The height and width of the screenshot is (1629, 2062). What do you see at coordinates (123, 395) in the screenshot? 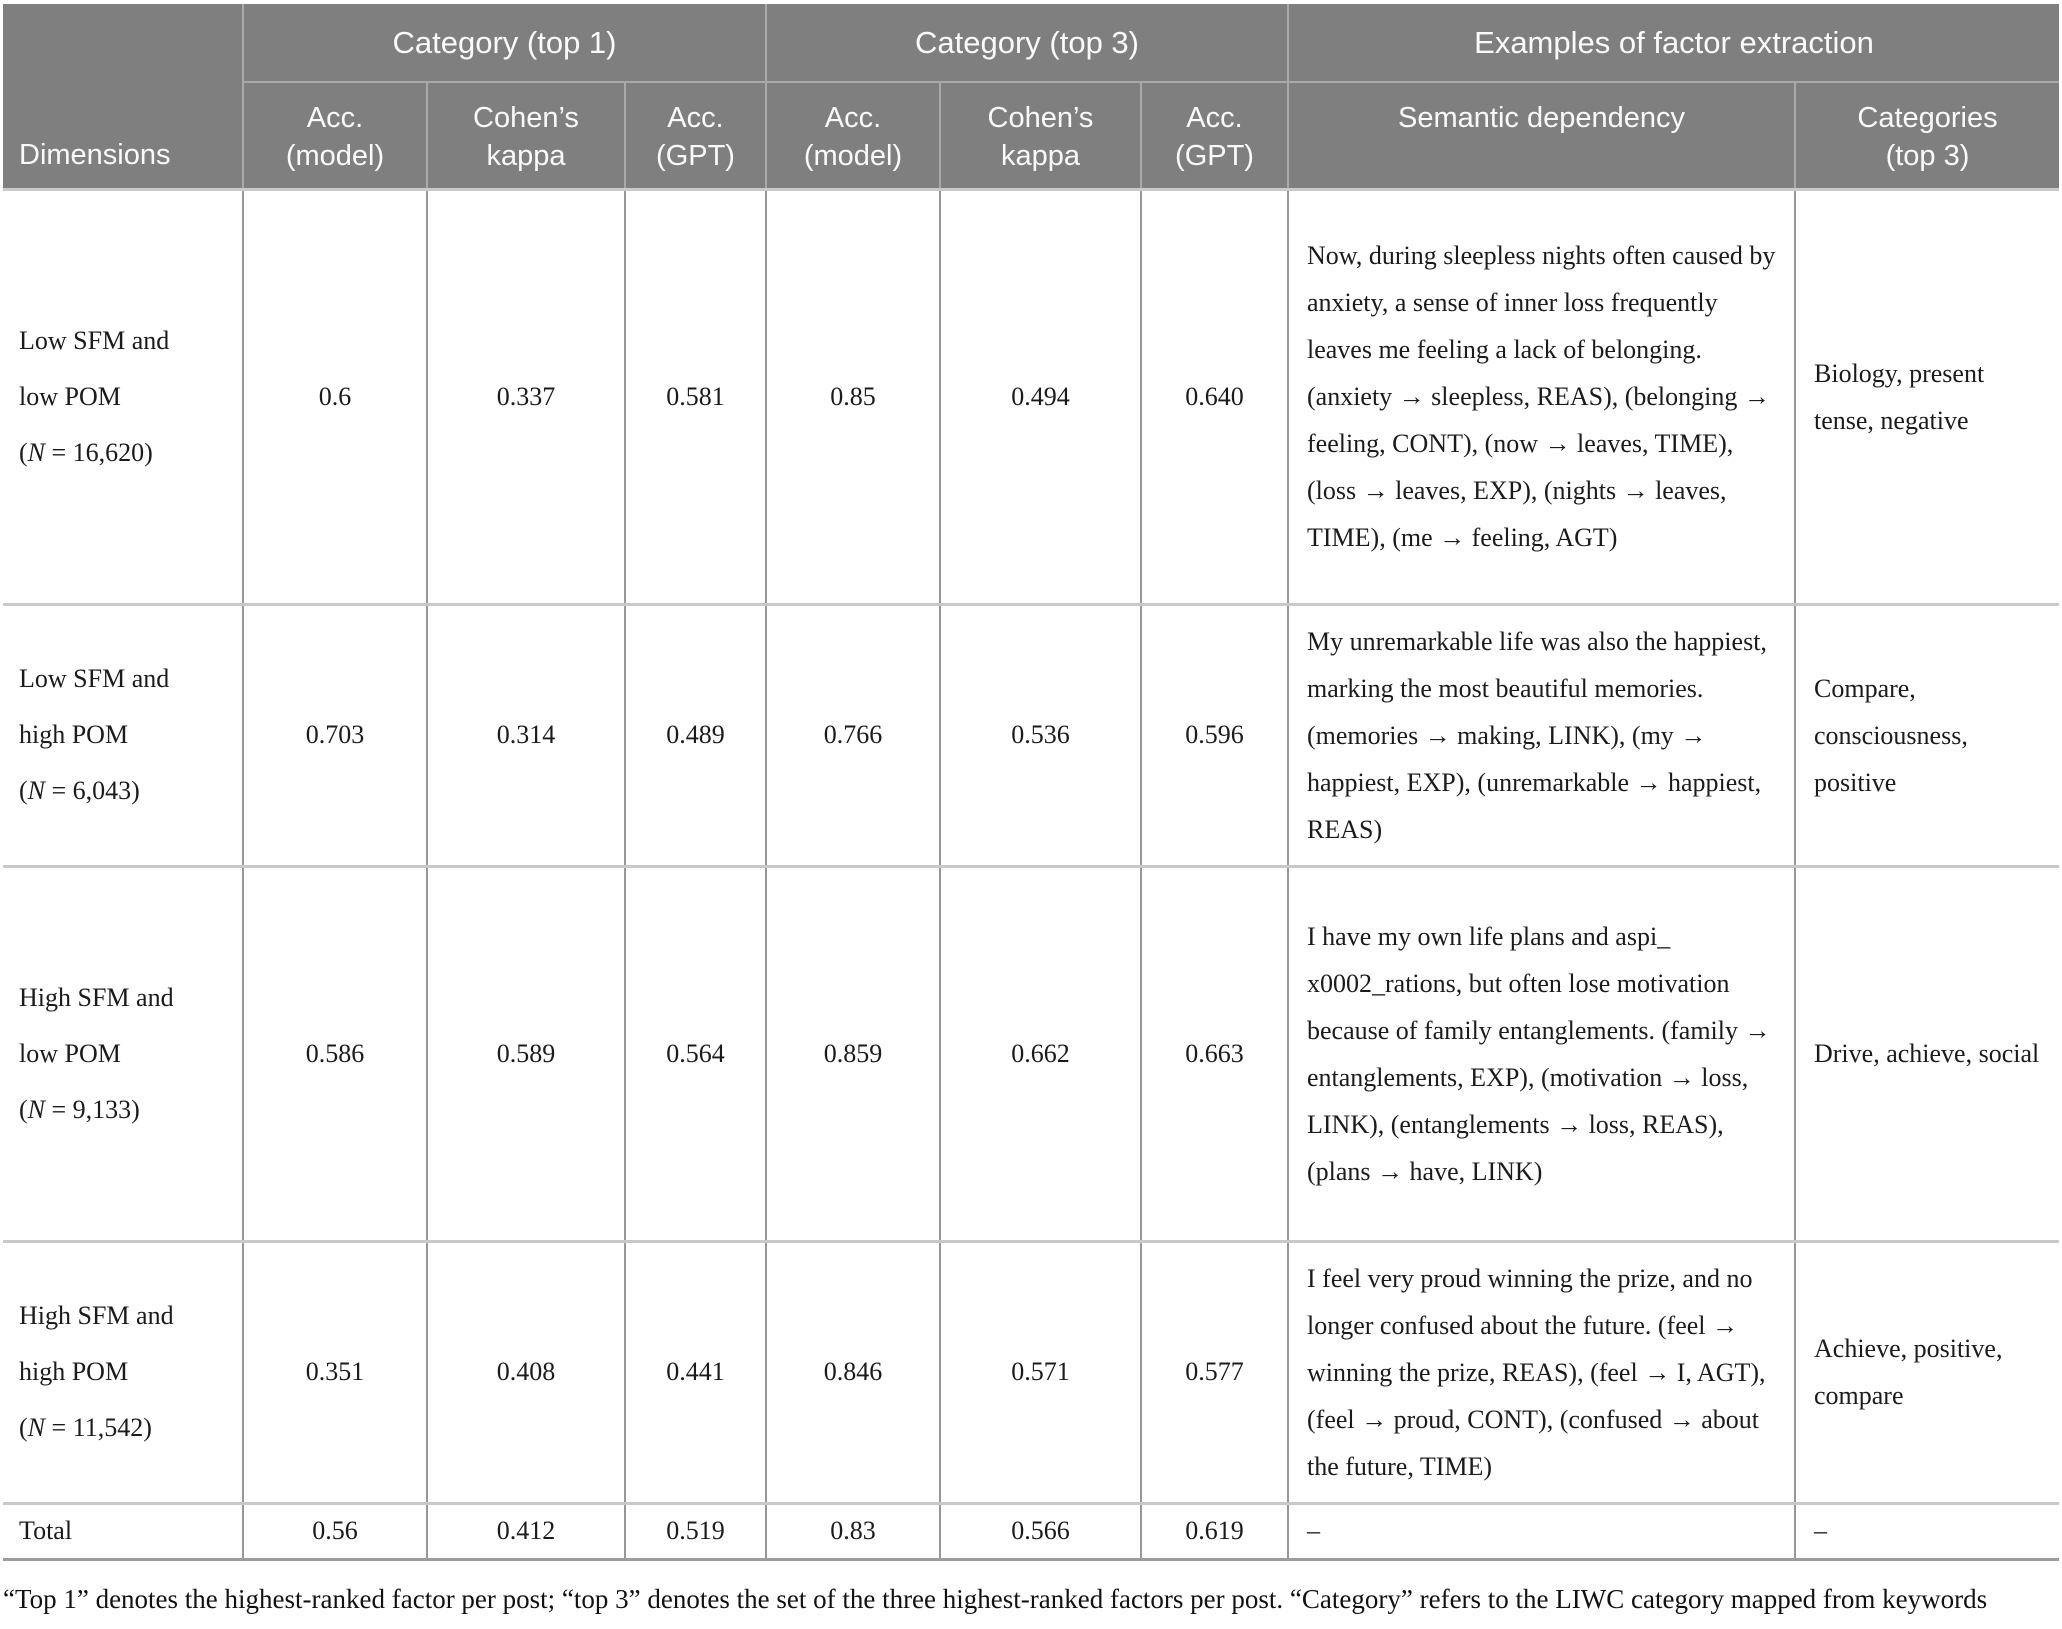
I see `dimension-cell: Low SFM and low POM (N = 16,620)` at bounding box center [123, 395].